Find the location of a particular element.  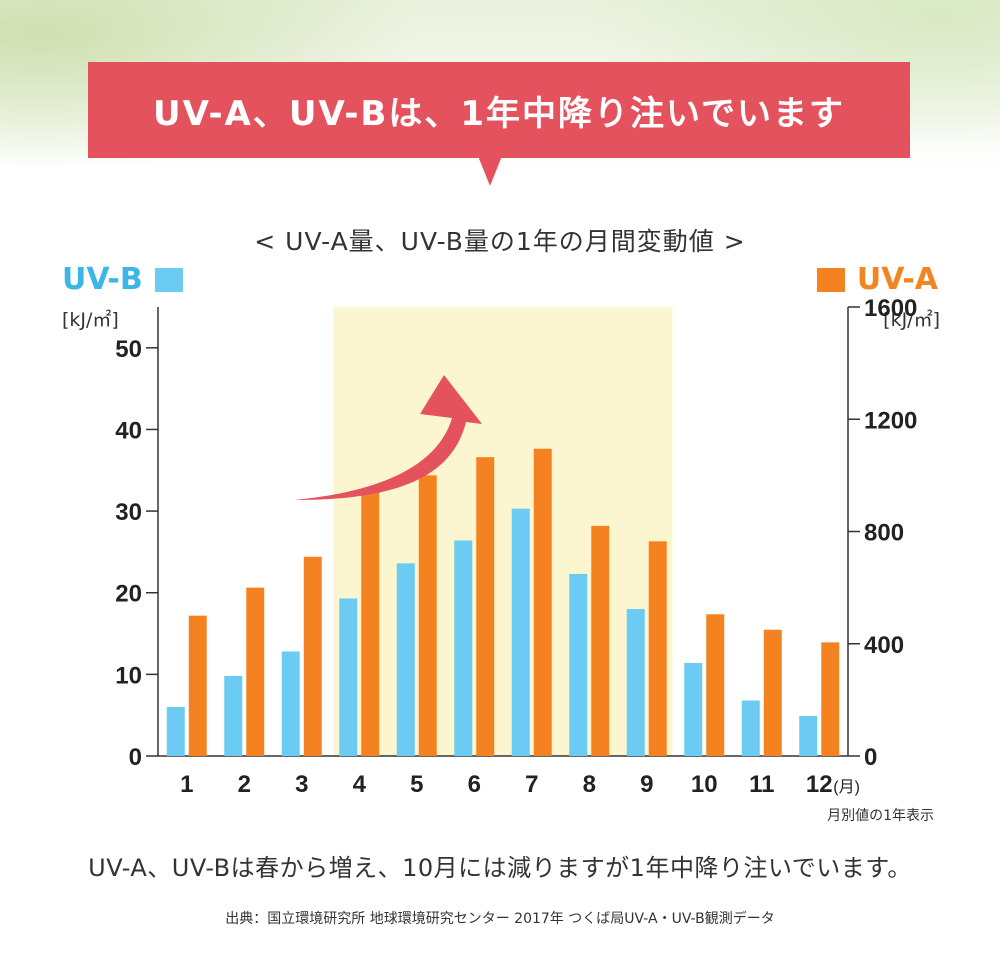

chart-note: 月別値の1年表示 is located at coordinates (880, 816).